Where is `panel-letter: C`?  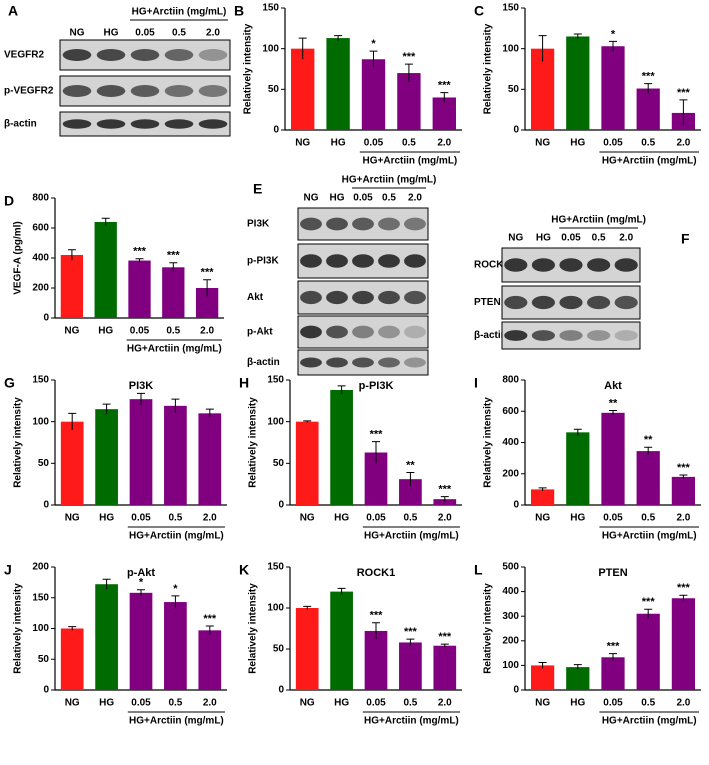
panel-letter: C is located at coordinates (479, 11).